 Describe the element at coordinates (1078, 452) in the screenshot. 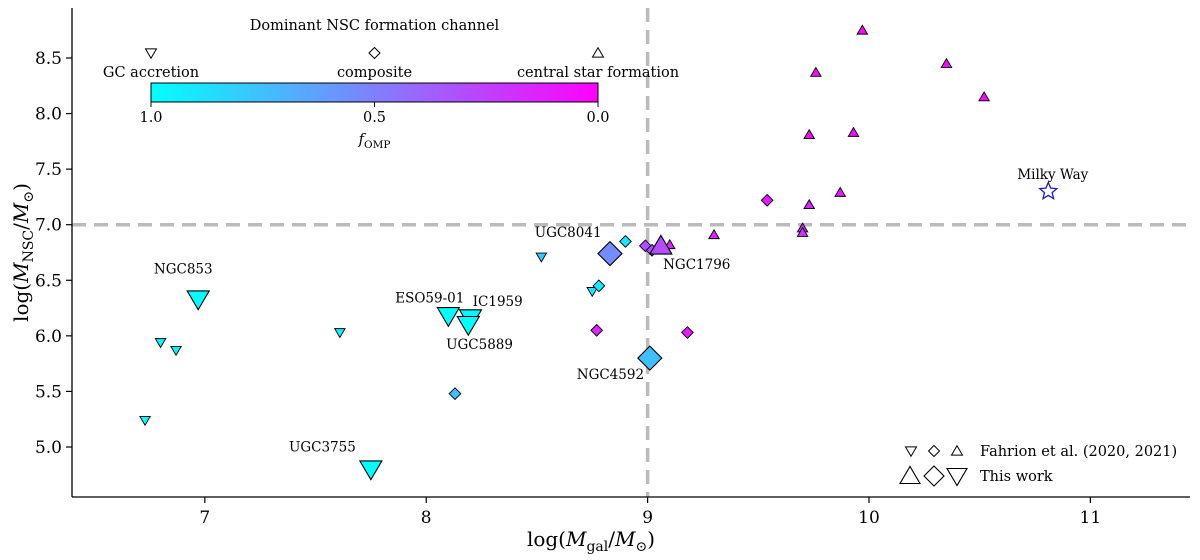

I see `legend-entry-fahrion: Fahrion et al. (2020, 2021)` at that location.